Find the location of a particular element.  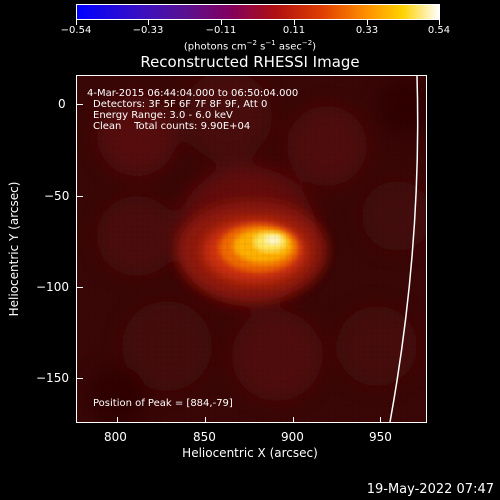

solar-limb is located at coordinates (404, 249).